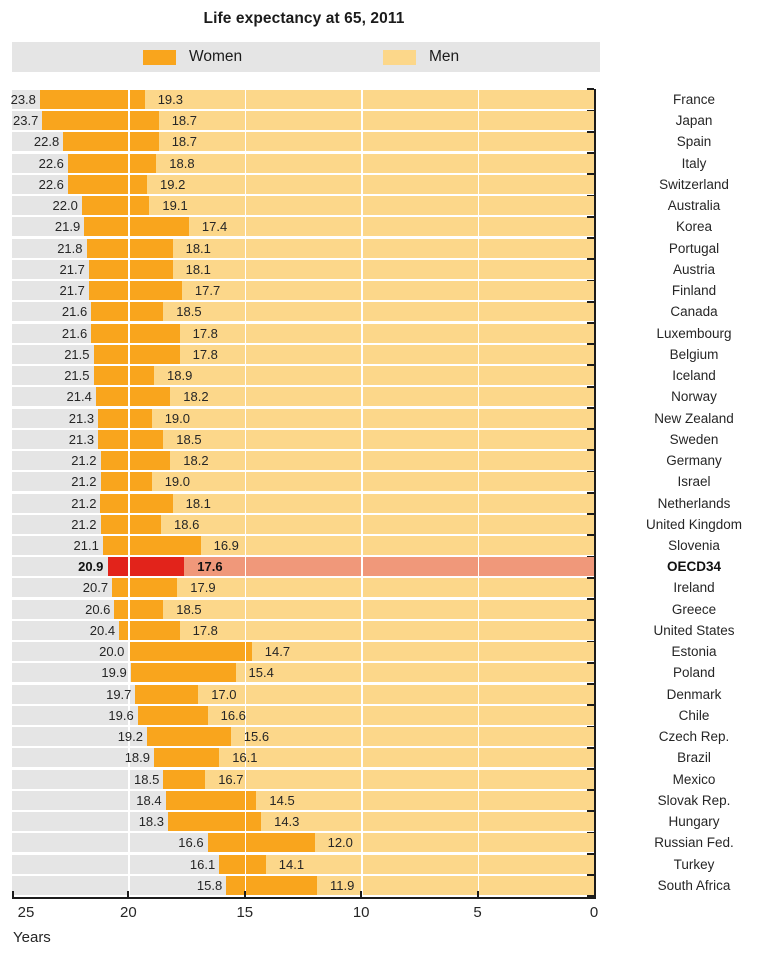  I want to click on legend-item-women: Women, so click(192, 57).